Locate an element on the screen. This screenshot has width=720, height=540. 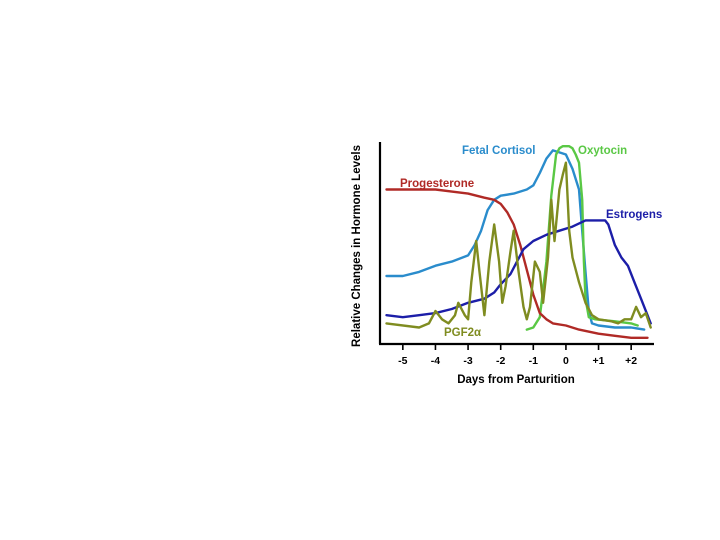
tick-layer: -5 -4 -3 -2 -1 0 +1 +2 is located at coordinates (517, 355).